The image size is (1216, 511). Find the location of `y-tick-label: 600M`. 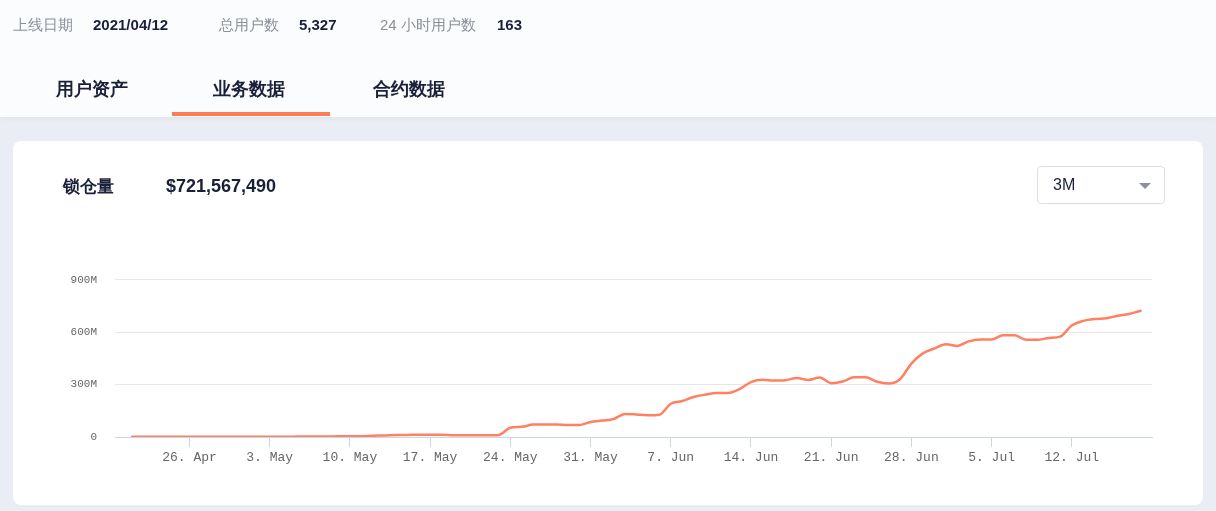

y-tick-label: 600M is located at coordinates (83, 331).